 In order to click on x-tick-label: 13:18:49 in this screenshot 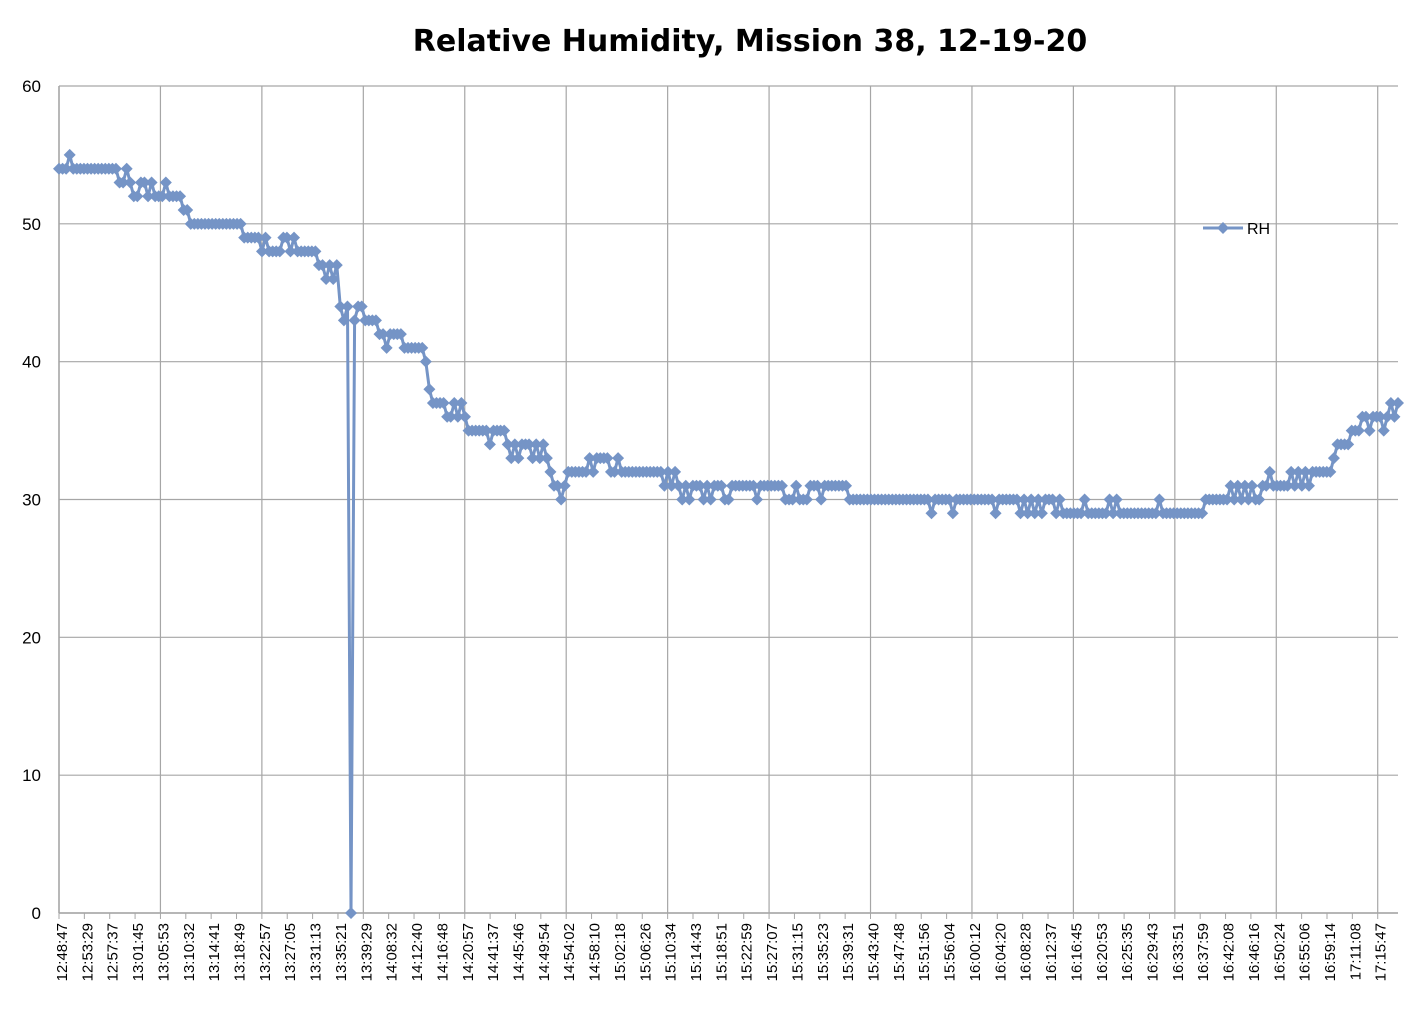, I will do `click(240, 952)`.